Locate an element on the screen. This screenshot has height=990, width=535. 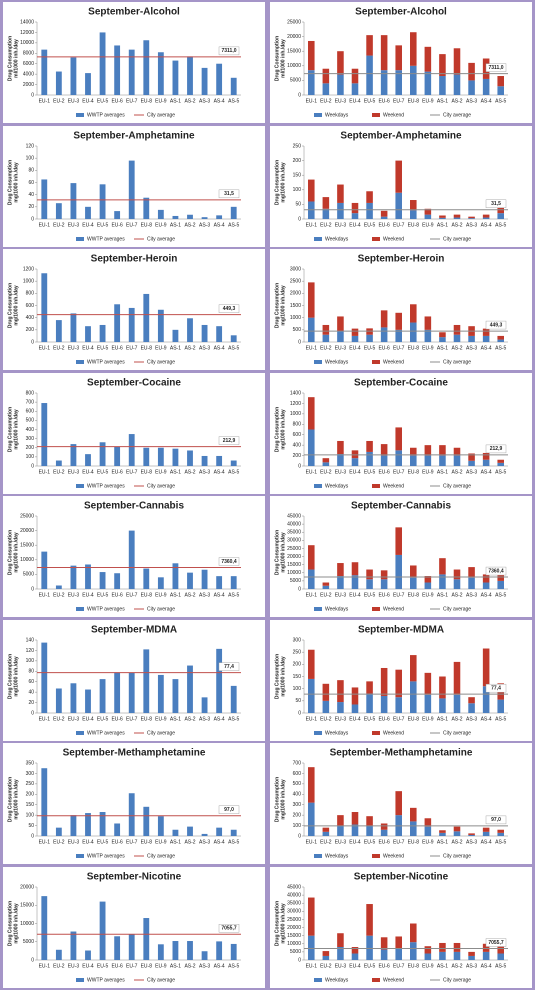
chart-title: September-Alcohol is located at coordinates (401, 12).